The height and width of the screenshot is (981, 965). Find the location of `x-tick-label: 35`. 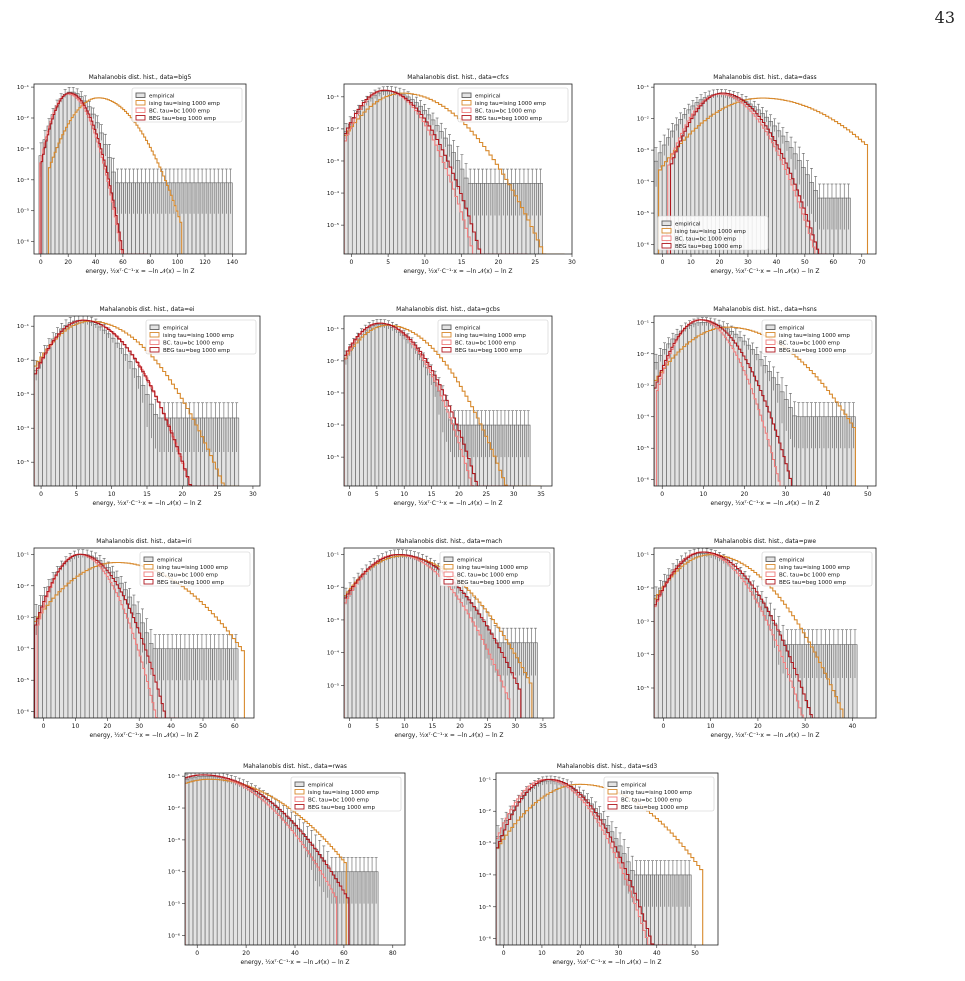

x-tick-label: 35 is located at coordinates (543, 726).